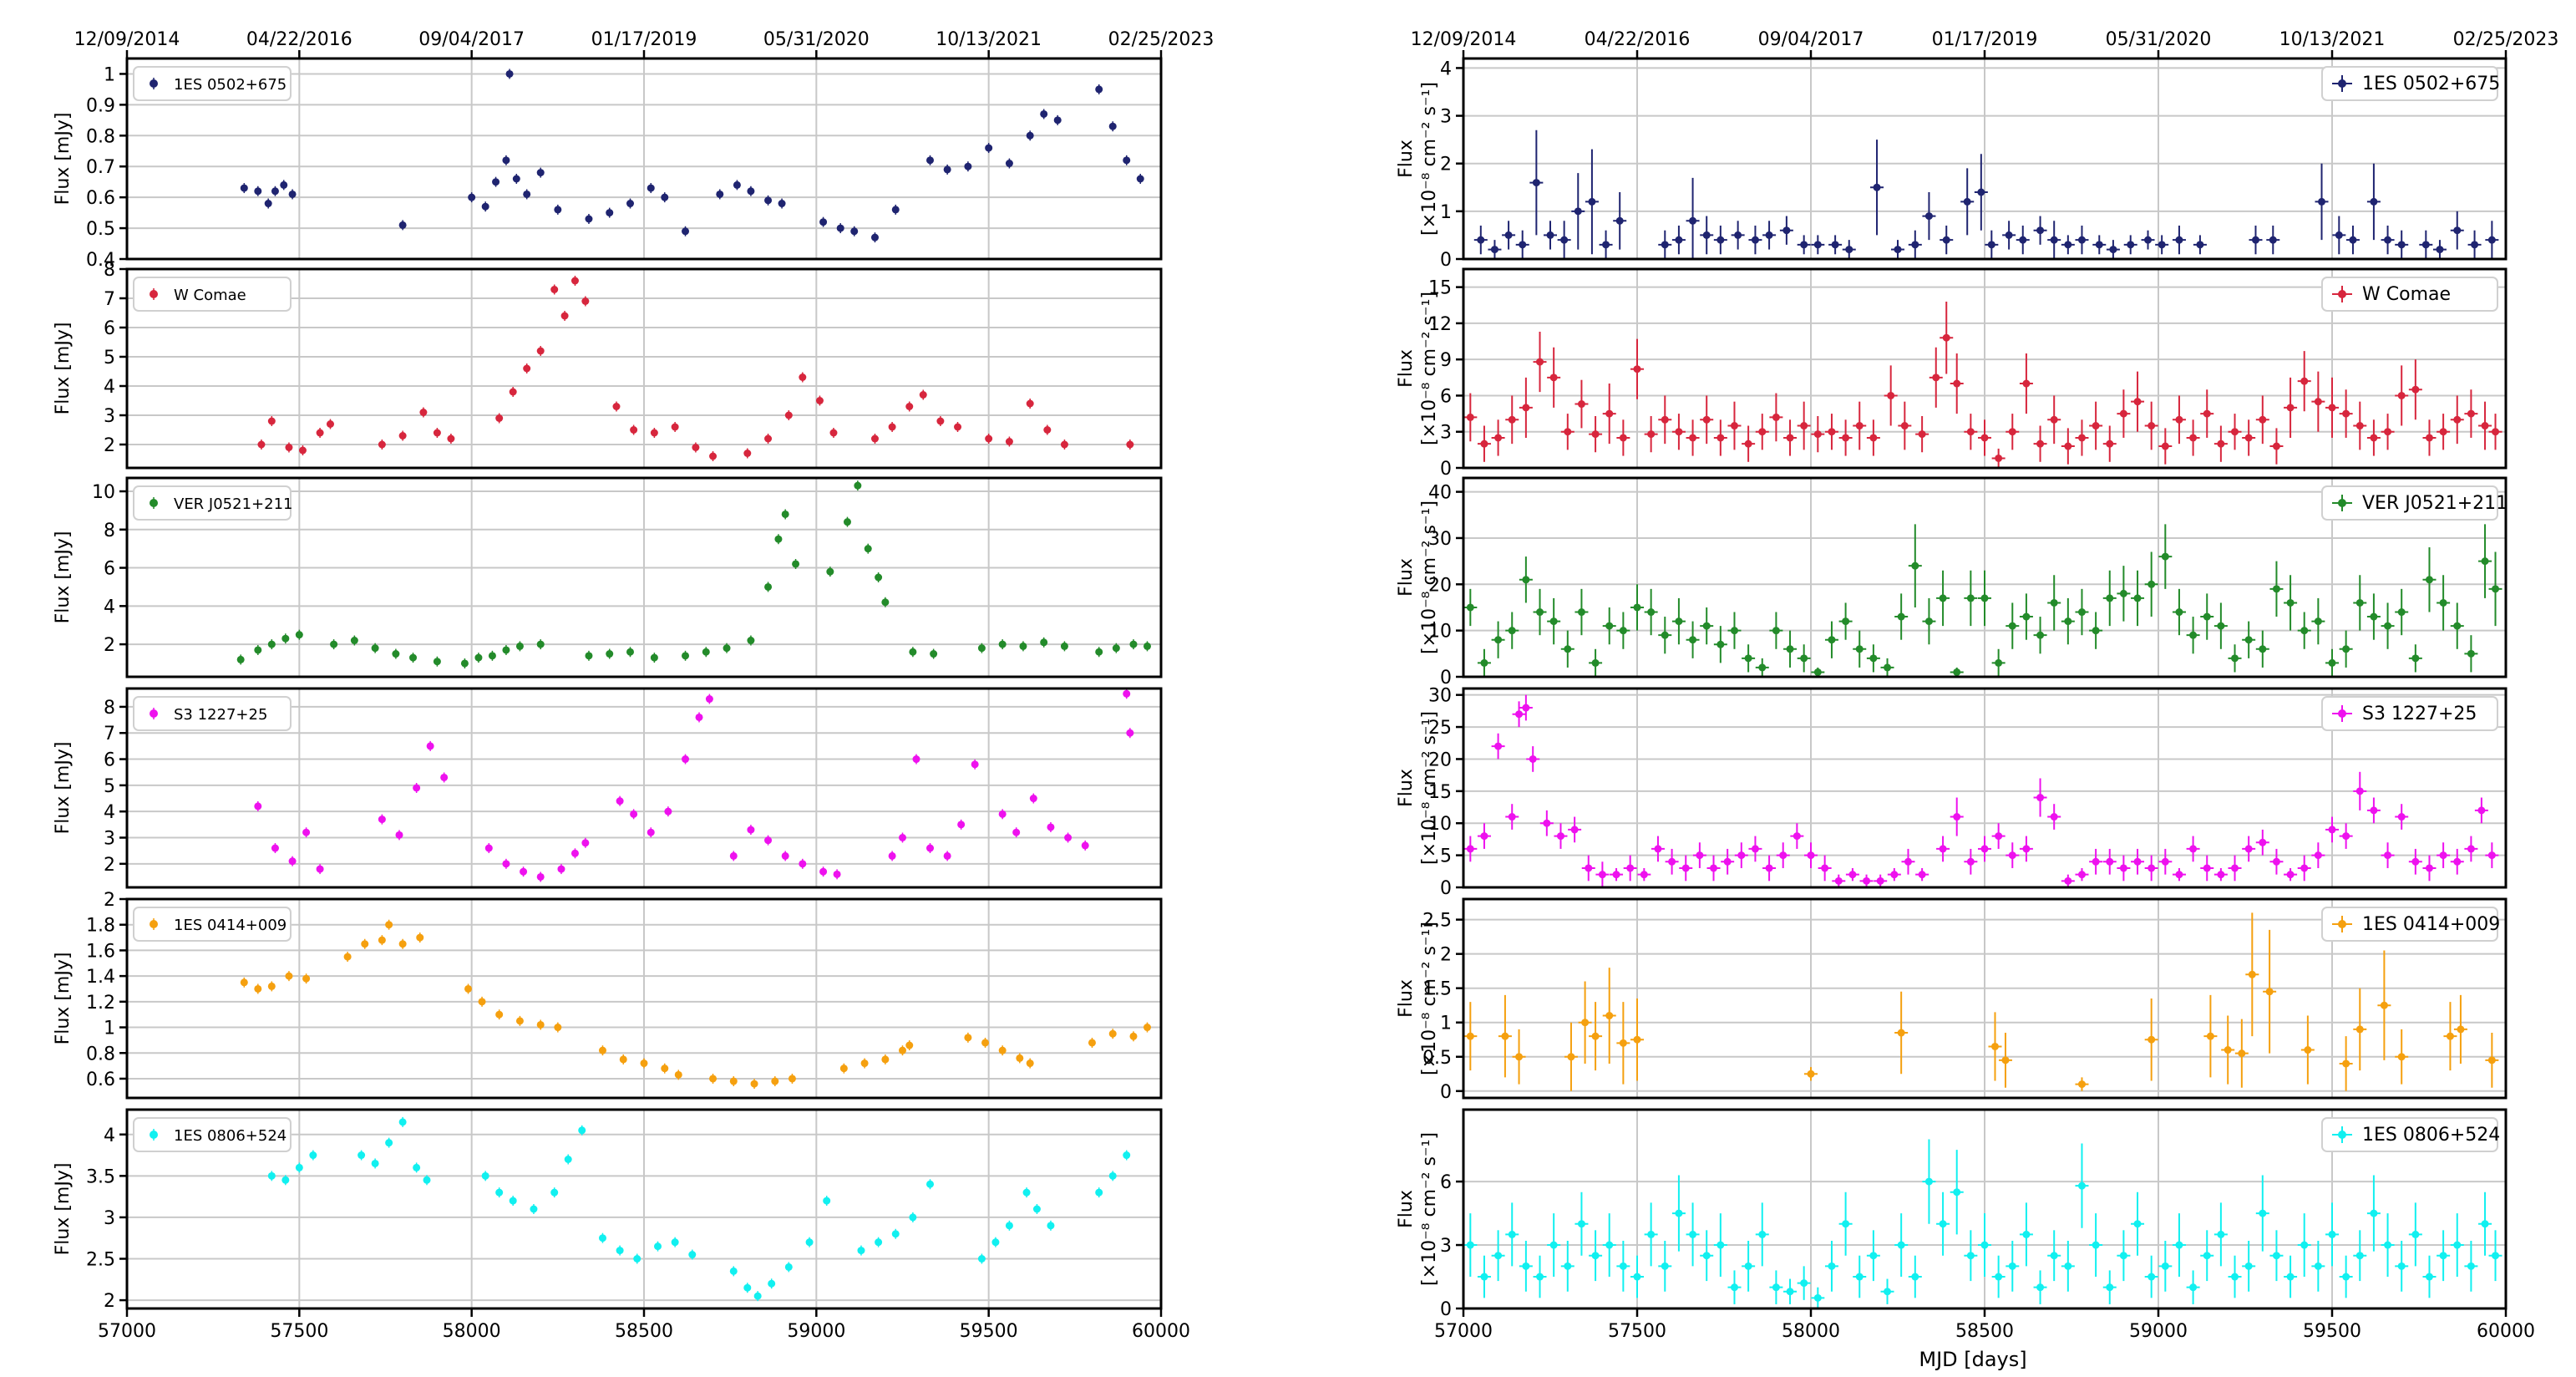 The image size is (2576, 1377). What do you see at coordinates (1463, 1331) in the screenshot?
I see `x-tick-label: 57000` at bounding box center [1463, 1331].